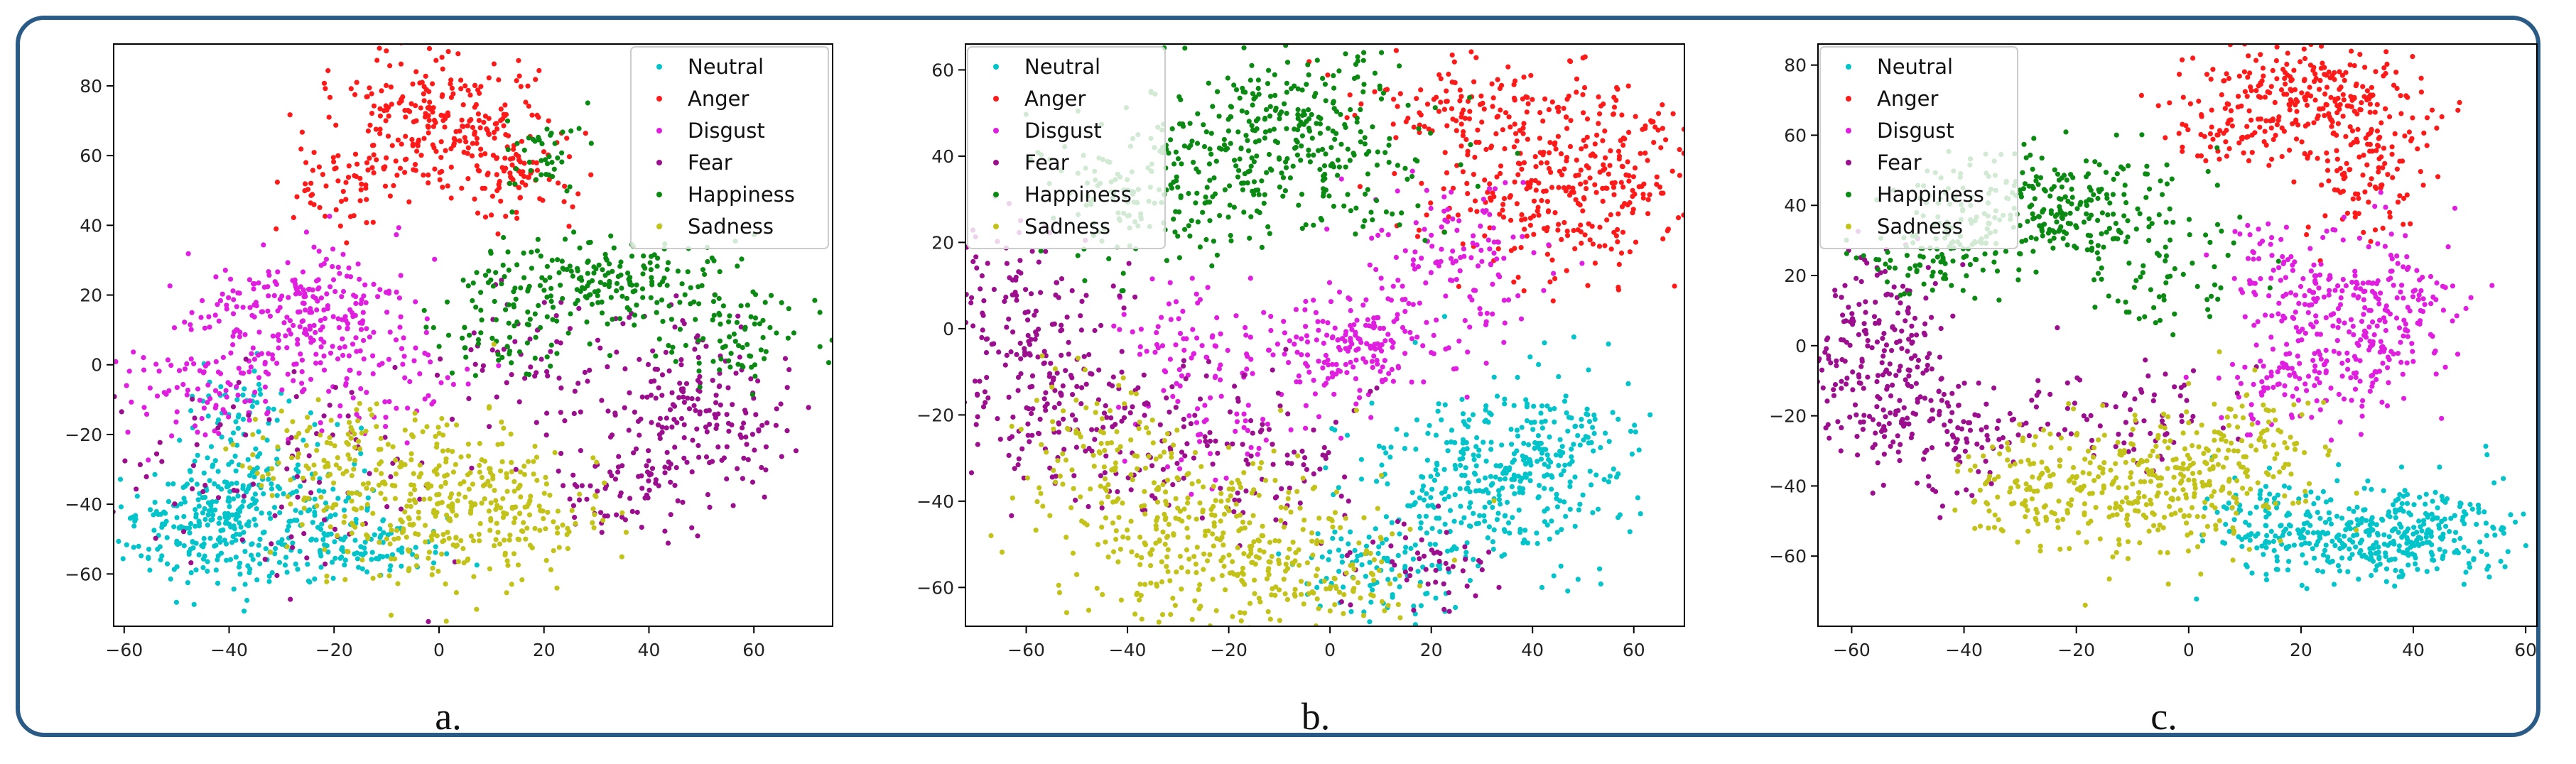 The width and height of the screenshot is (2576, 764). What do you see at coordinates (83, 504) in the screenshot?
I see `y-tick-label: −40` at bounding box center [83, 504].